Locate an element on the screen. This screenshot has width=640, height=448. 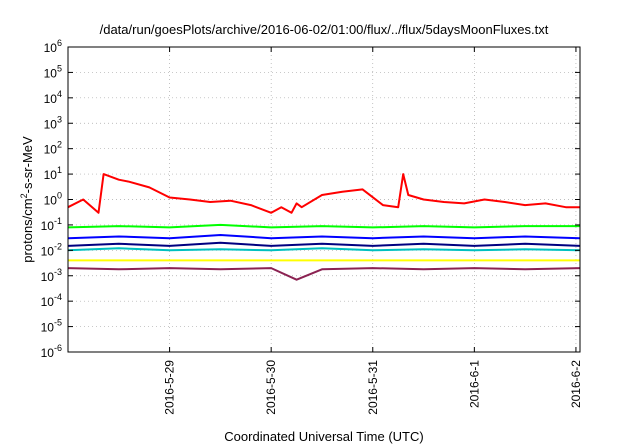
y-tick-label: 10⁻¹ is located at coordinates (51, 224).